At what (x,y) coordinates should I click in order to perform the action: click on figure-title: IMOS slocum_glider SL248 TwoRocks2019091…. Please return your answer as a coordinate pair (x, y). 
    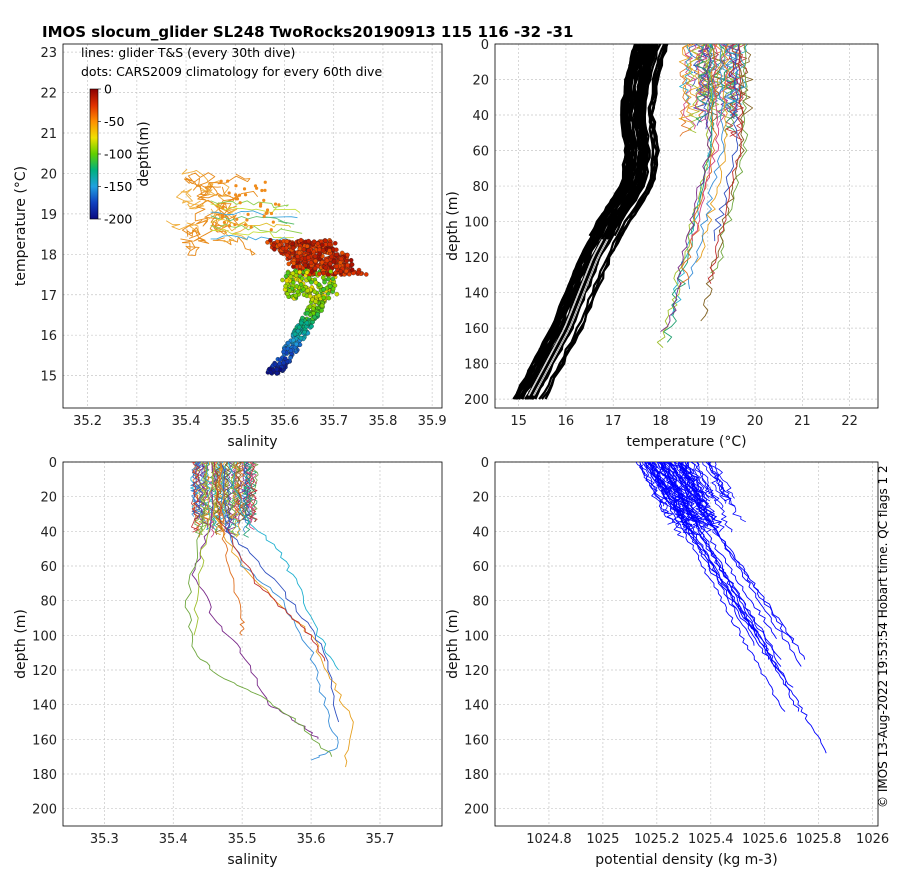
    Looking at the image, I should click on (307, 32).